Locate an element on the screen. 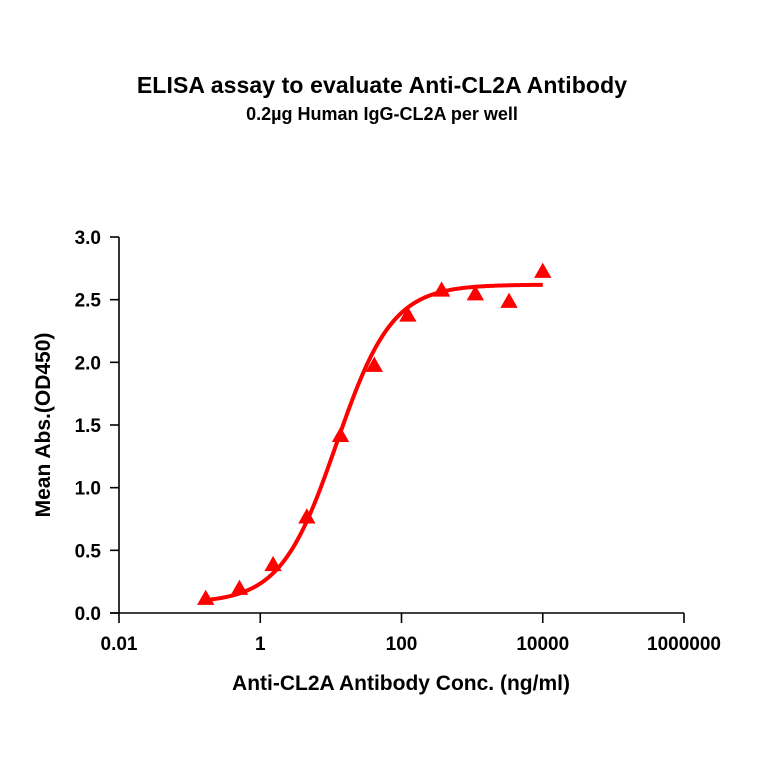 Image resolution: width=764 pixels, height=764 pixels. y-tick-label: 0.5 is located at coordinates (88, 551).